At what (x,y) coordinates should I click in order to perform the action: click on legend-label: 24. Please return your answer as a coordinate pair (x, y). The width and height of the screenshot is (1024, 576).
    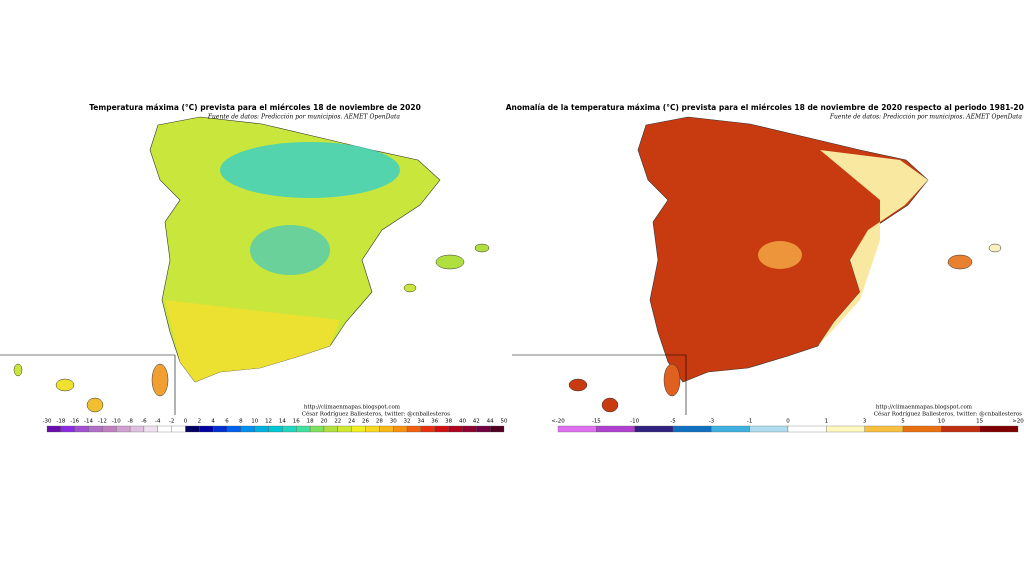
    Looking at the image, I should click on (351, 422).